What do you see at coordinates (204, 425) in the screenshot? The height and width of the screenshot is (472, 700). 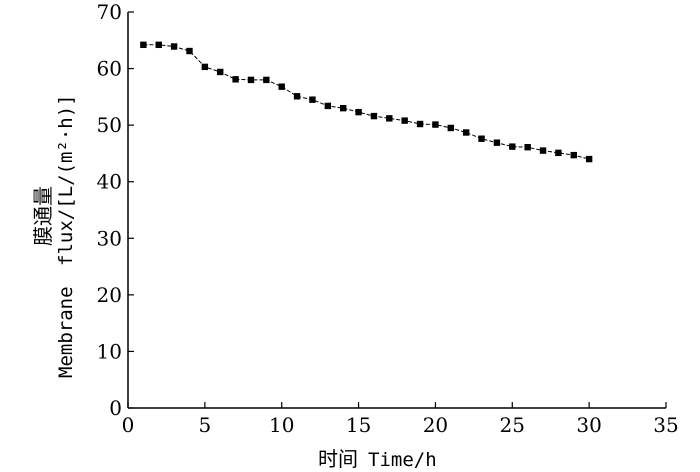 I see `x-tick-label: 5` at bounding box center [204, 425].